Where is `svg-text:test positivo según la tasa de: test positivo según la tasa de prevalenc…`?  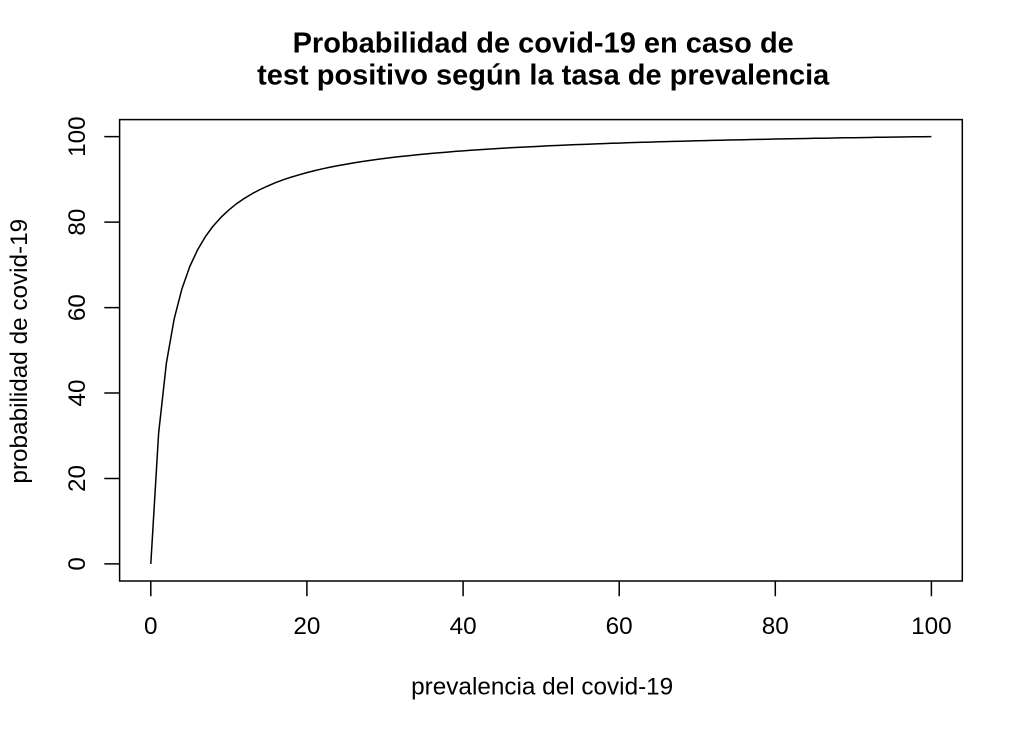
svg-text:test positivo según la tasa de: test positivo según la tasa de prevalenc… is located at coordinates (543, 76).